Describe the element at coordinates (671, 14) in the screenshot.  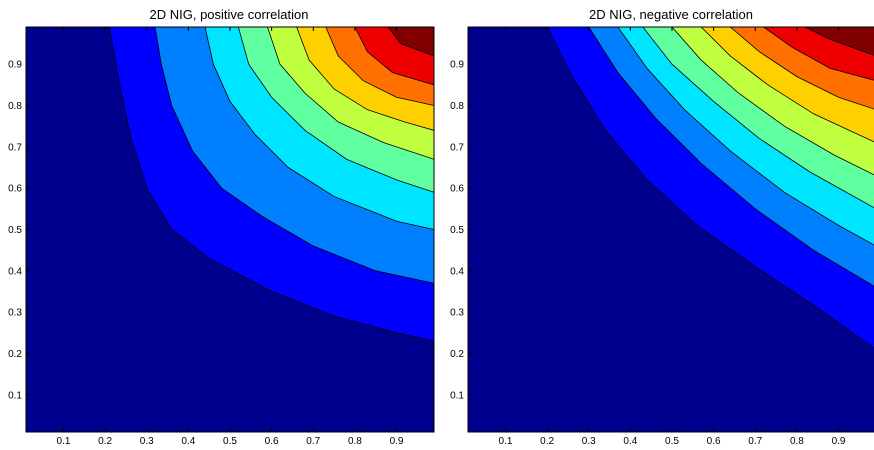
I see `chart-title: 2D NIG, negative correlation` at that location.